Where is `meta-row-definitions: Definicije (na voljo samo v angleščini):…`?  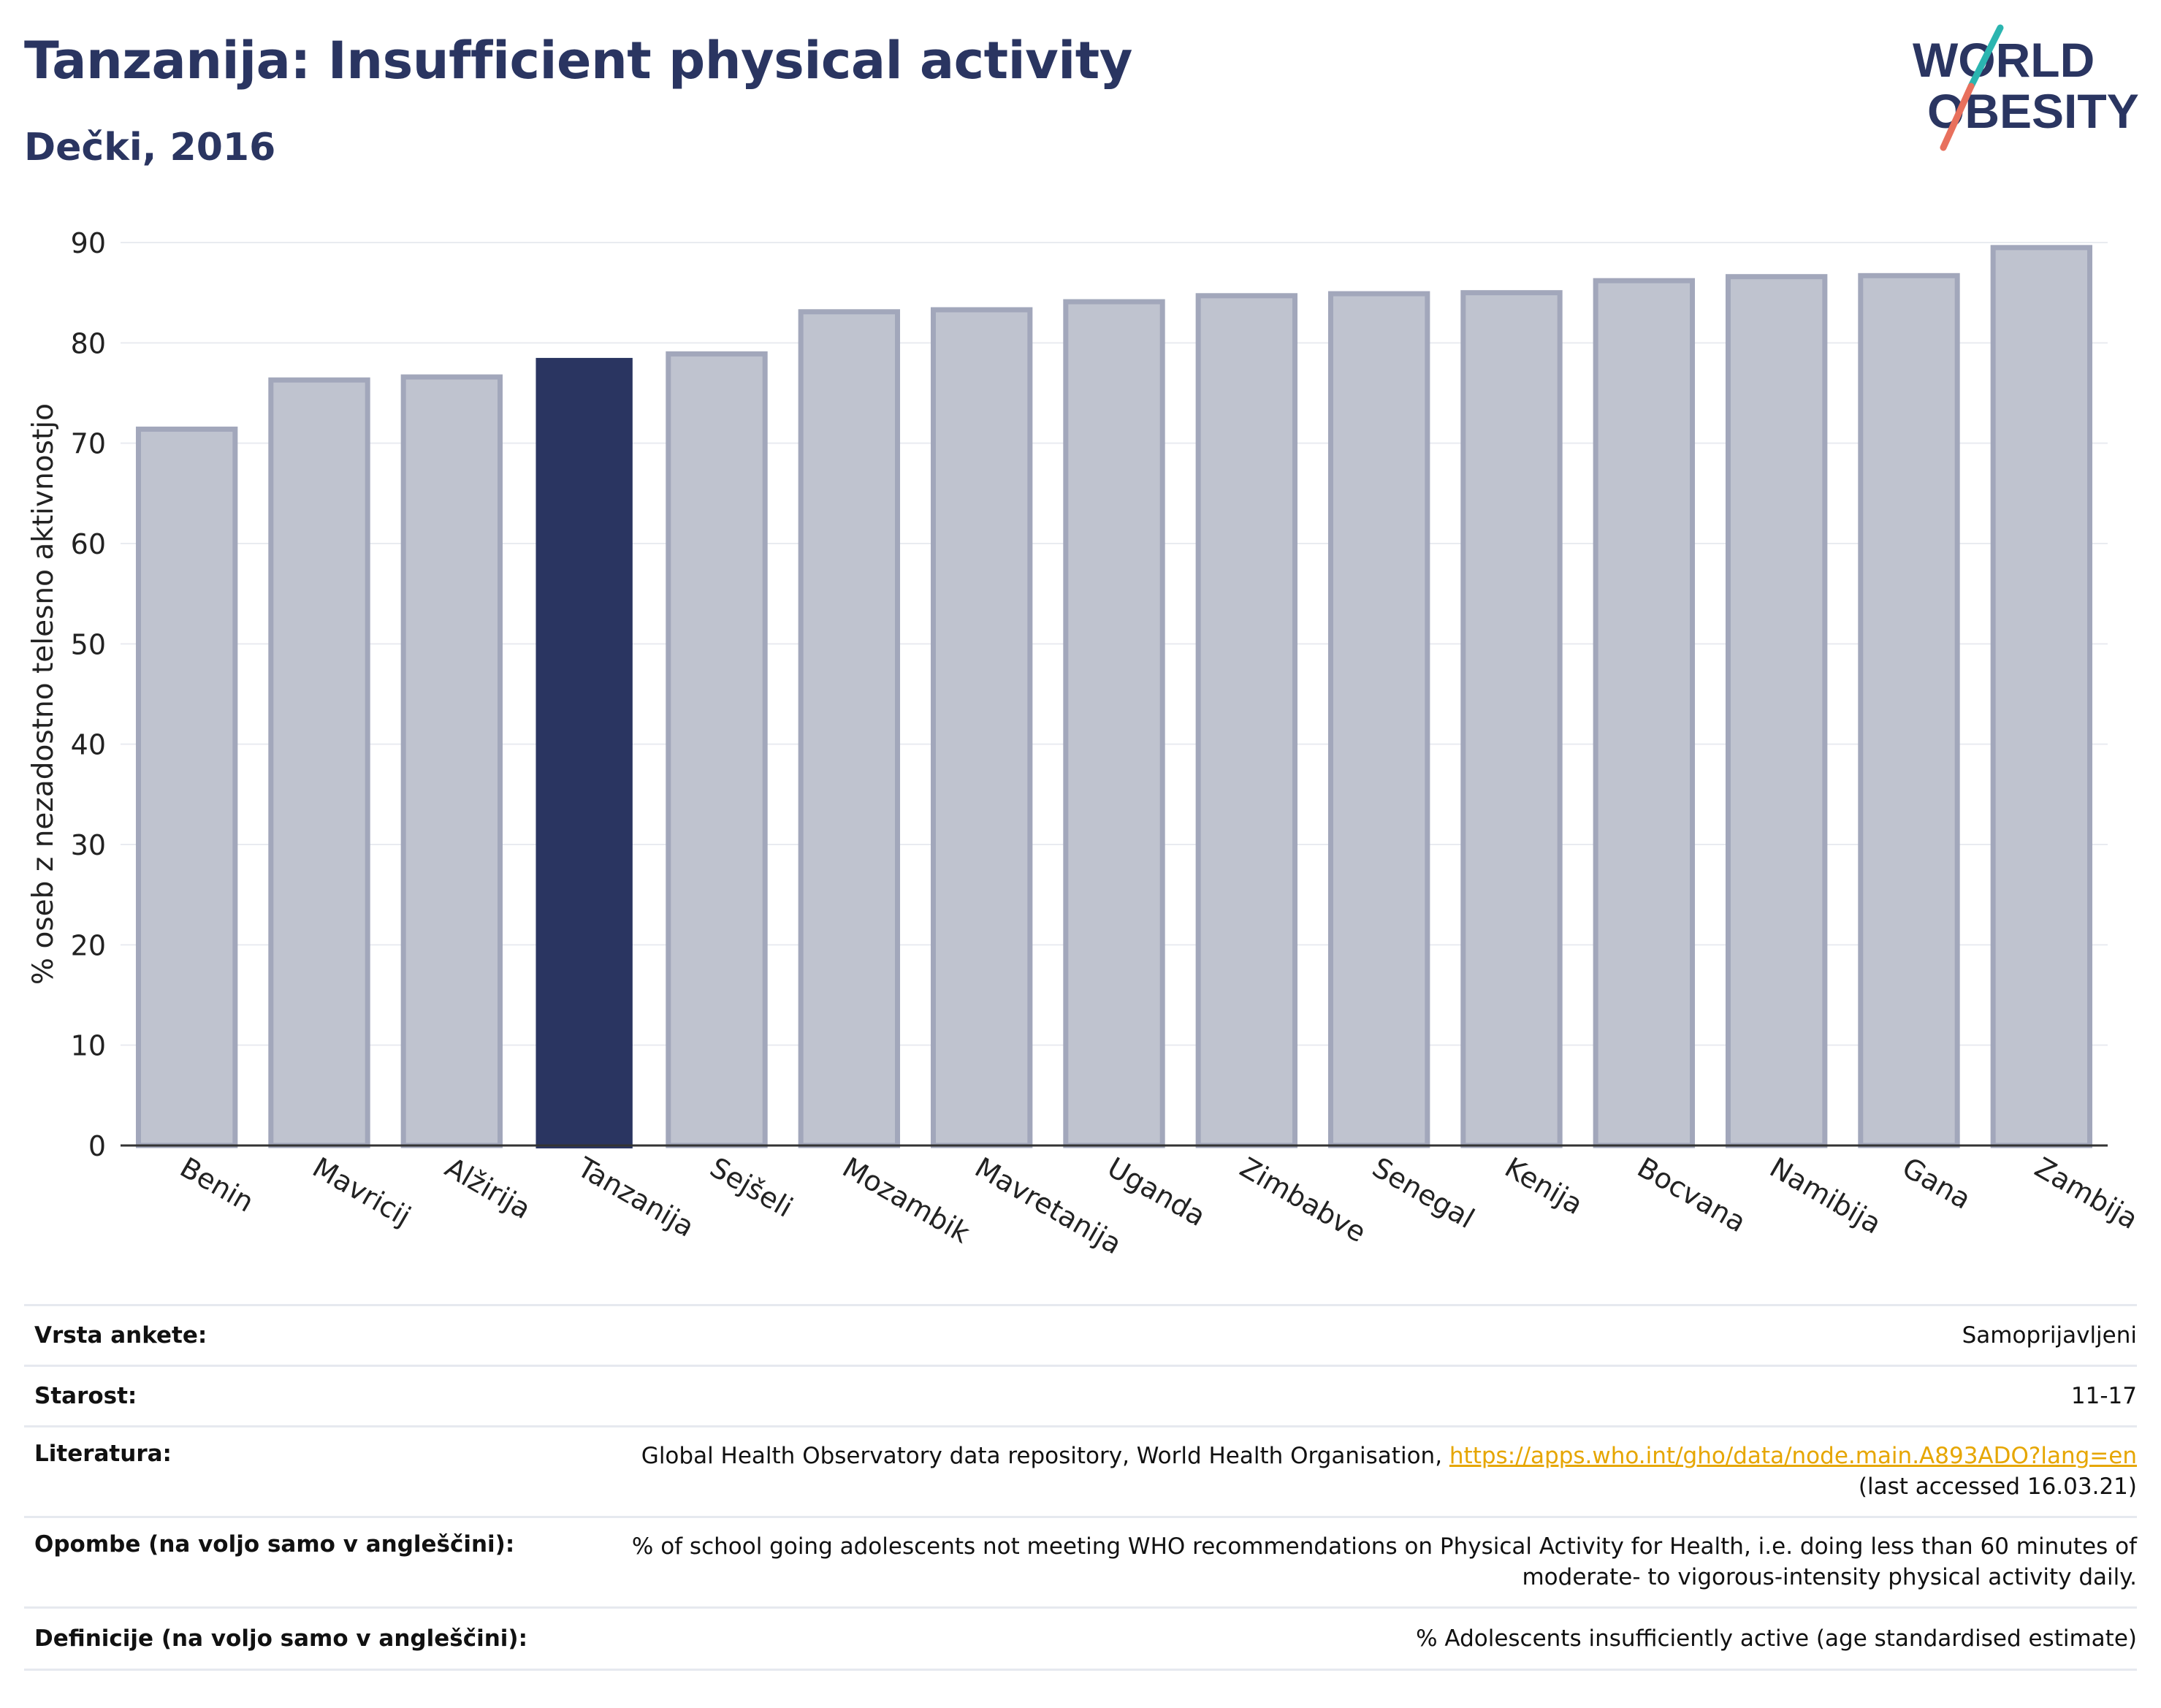
meta-row-definitions: Definicije (na voljo samo v angleščini):… is located at coordinates (1080, 1638).